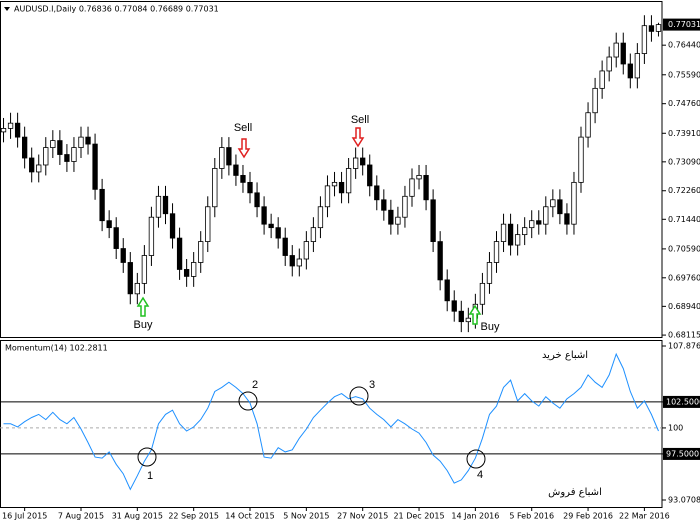 The width and height of the screenshot is (700, 525). I want to click on y-tick-label: 0.70590, so click(684, 248).